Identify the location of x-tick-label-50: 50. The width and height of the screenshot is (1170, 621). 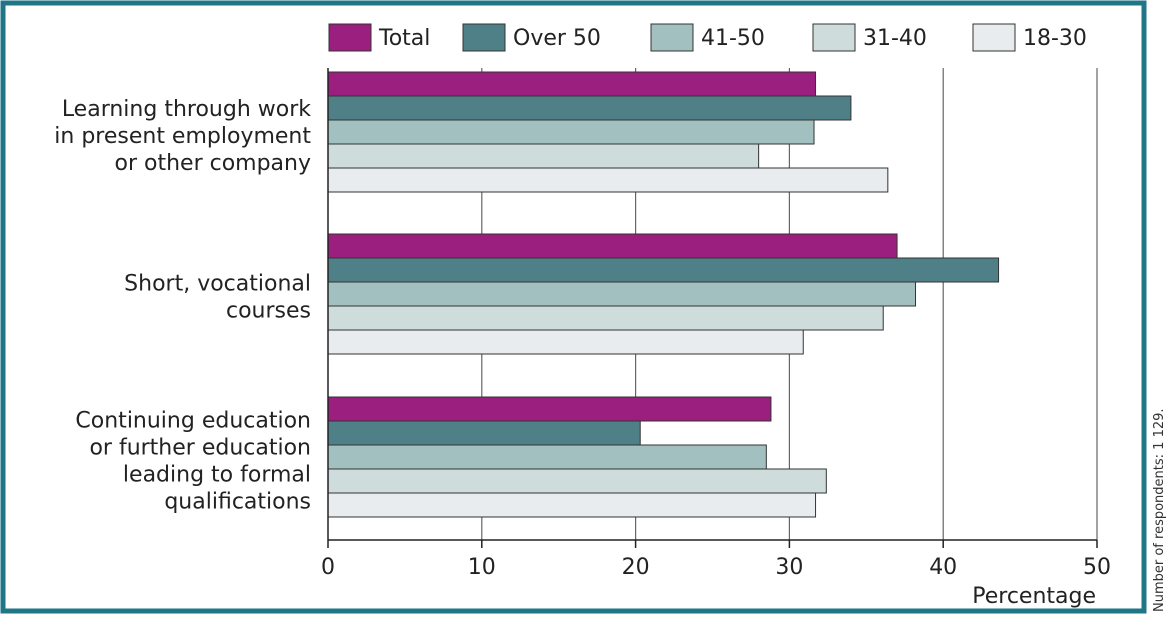
(1097, 567).